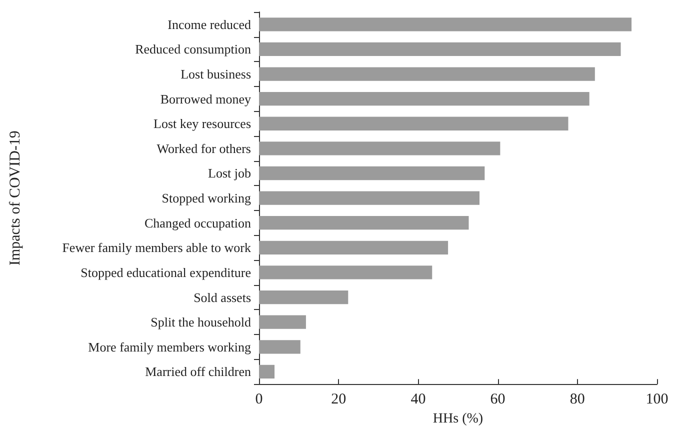  I want to click on y-tick-label: Lost business, so click(215, 74).